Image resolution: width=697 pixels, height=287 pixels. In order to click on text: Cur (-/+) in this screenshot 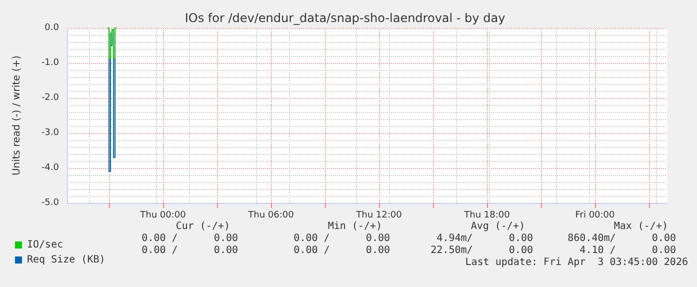, I will do `click(203, 227)`.